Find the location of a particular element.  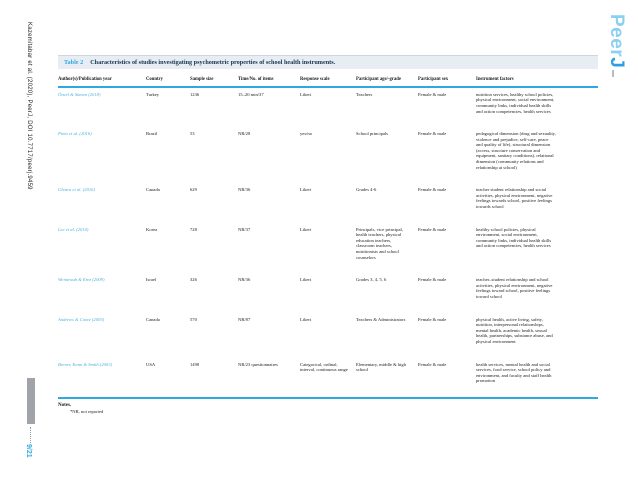

column-header: Country is located at coordinates (168, 78).